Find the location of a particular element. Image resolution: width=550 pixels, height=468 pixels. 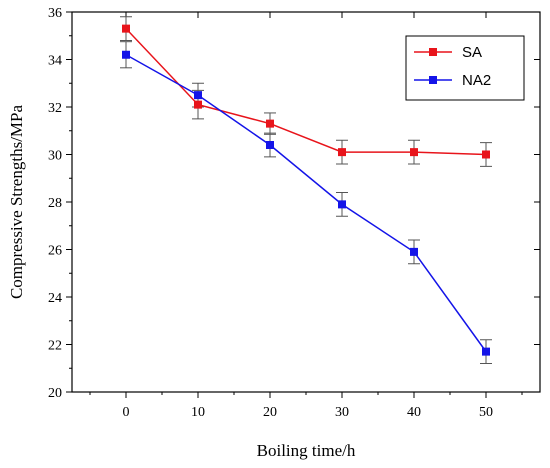

legend-label-sa: SA is located at coordinates (472, 52).